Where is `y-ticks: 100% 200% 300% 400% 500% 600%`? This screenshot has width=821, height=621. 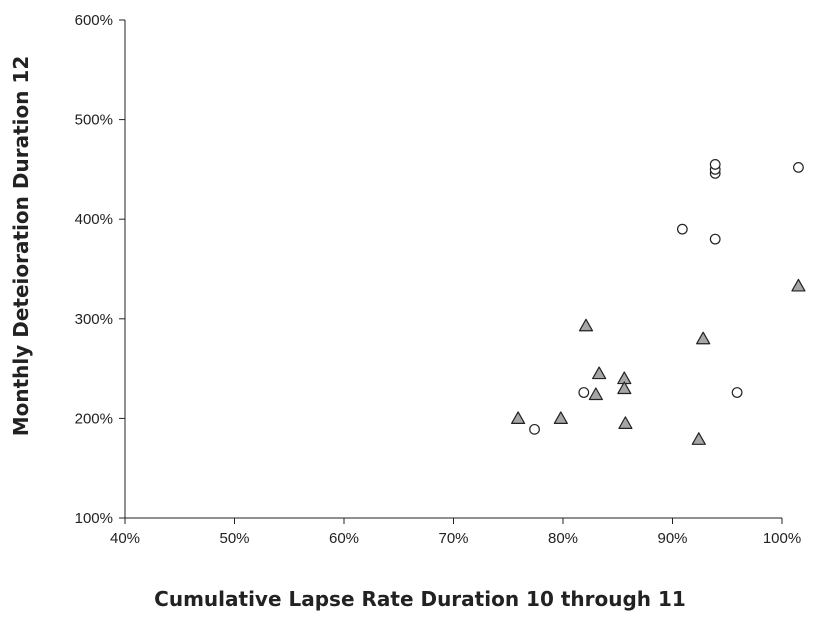
y-ticks: 100% 200% 300% 400% 500% 600% is located at coordinates (100, 269).